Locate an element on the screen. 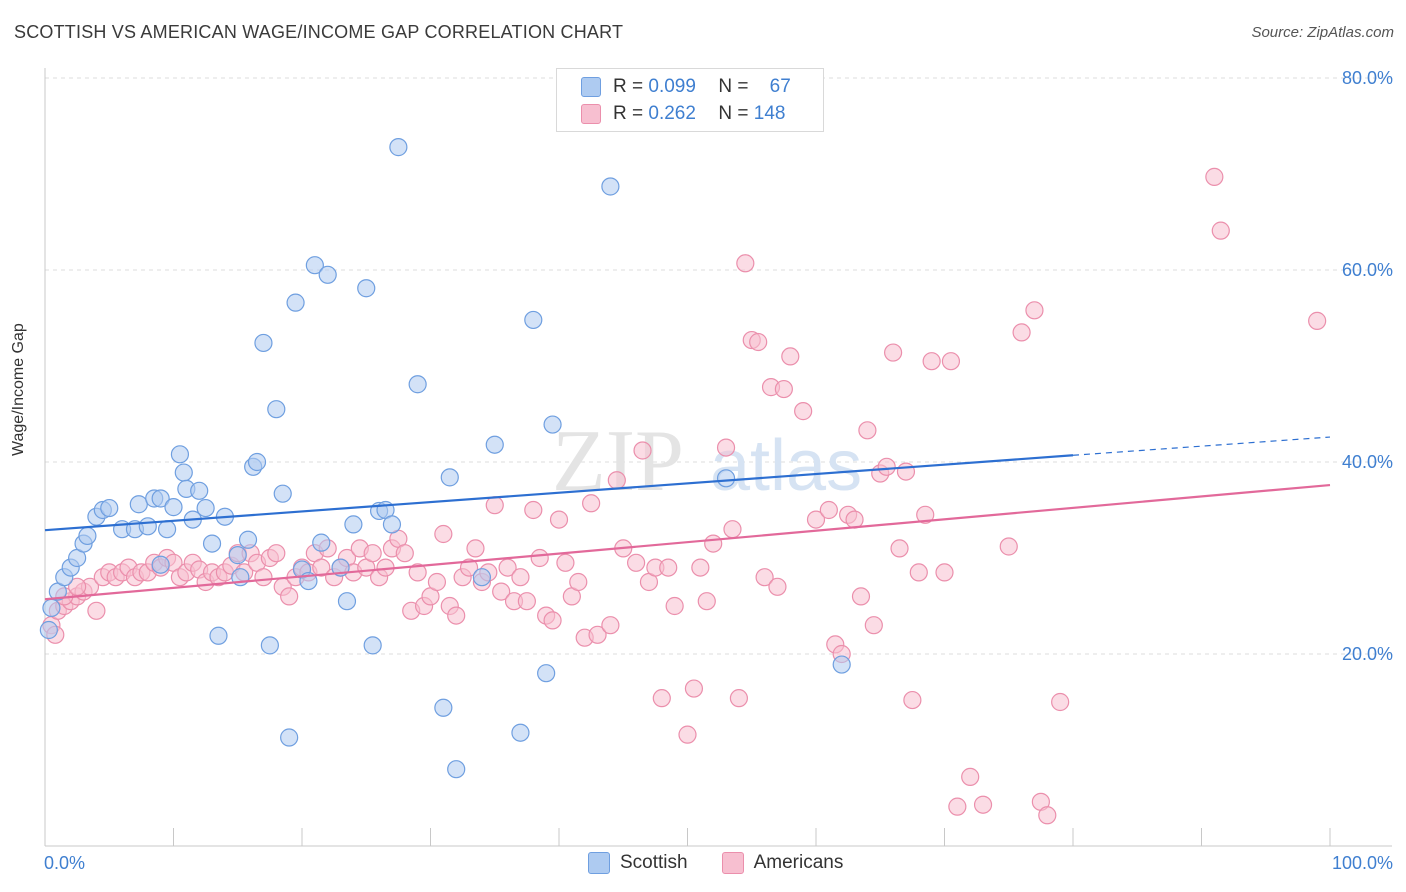 This screenshot has width=1406, height=892. americans-swatch is located at coordinates (591, 114).